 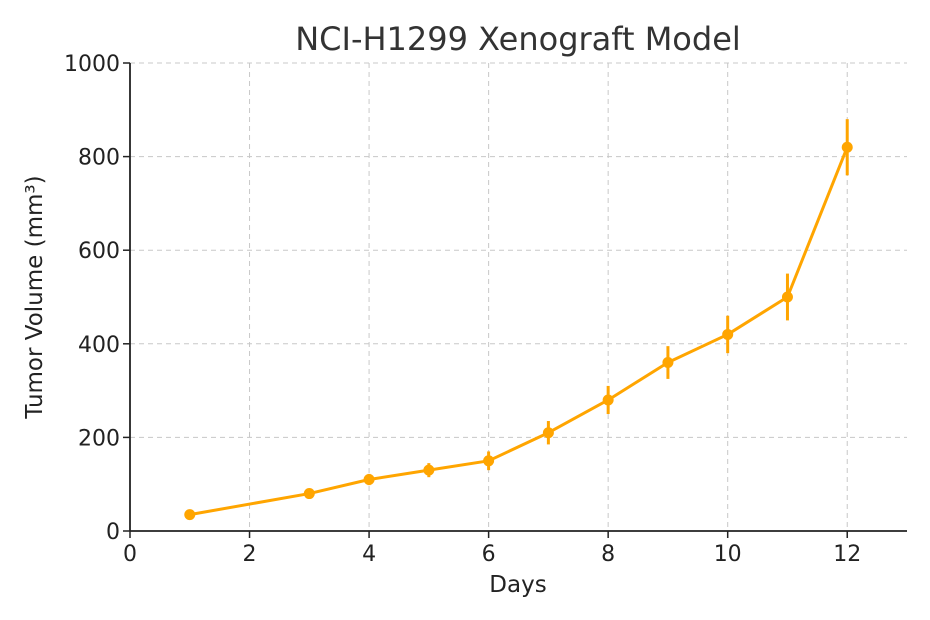 I want to click on y-tick-label: 200, so click(x=99, y=438).